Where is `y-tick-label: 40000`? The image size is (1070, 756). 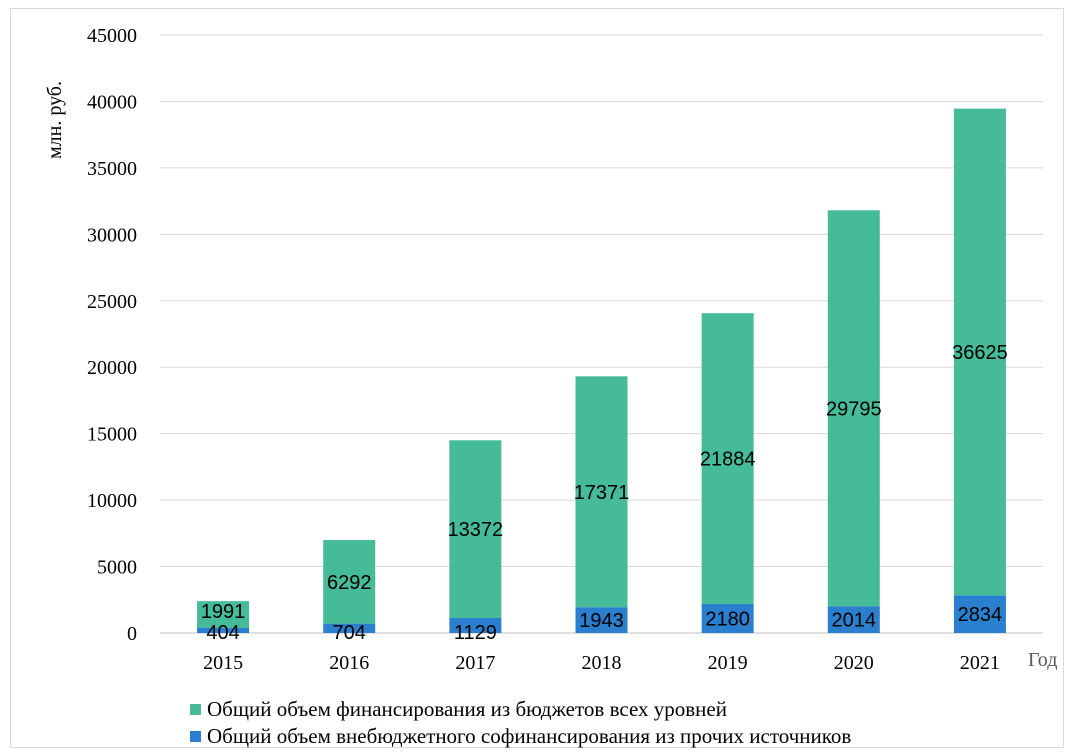
y-tick-label: 40000 is located at coordinates (112, 102).